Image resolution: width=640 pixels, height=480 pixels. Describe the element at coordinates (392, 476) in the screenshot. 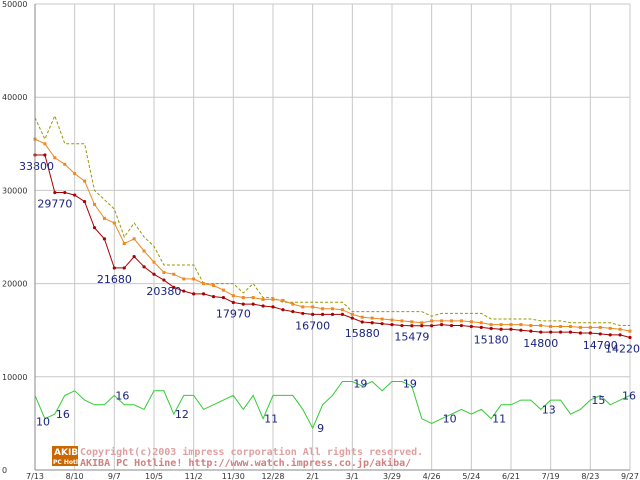

I see `x-tick-label: 3/29` at that location.